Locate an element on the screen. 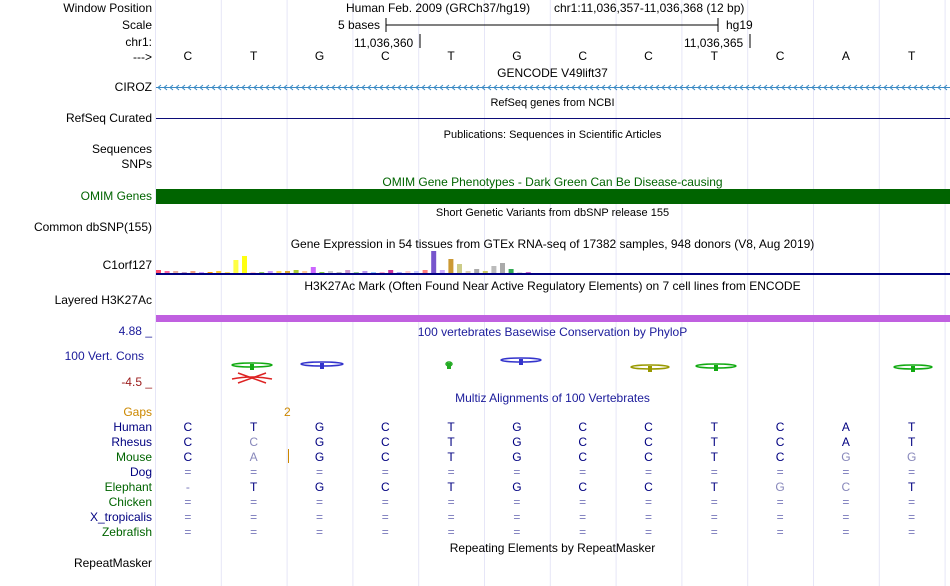 This screenshot has width=950, height=586. rmsk-track-label: RepeatMasker is located at coordinates (112, 563).